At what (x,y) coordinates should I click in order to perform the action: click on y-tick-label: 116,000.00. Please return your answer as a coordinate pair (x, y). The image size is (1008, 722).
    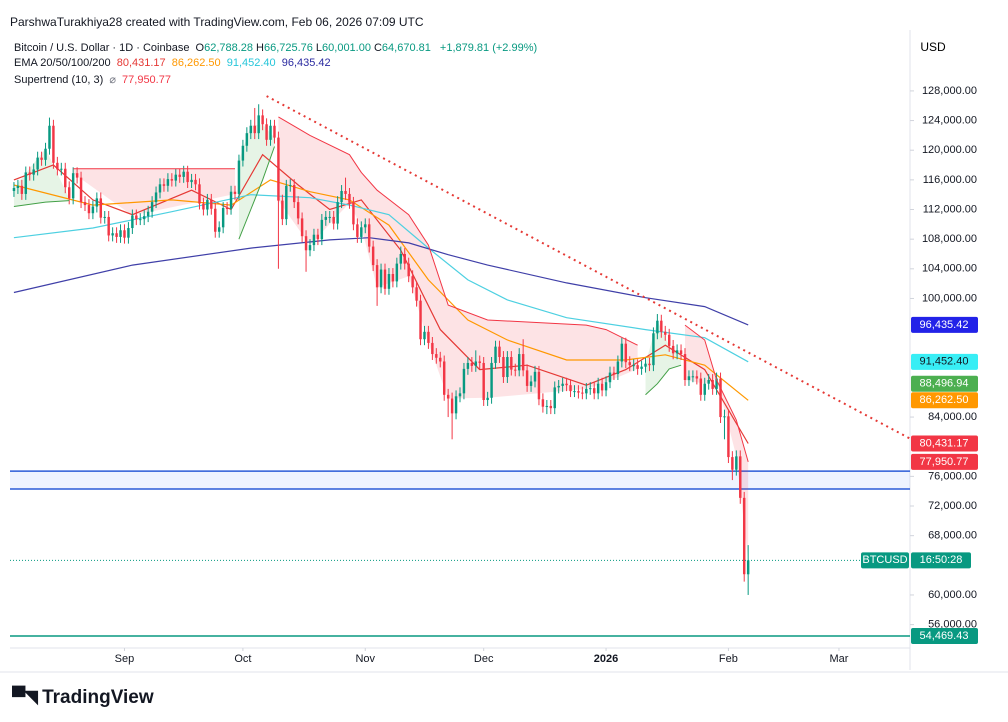
    Looking at the image, I should click on (950, 180).